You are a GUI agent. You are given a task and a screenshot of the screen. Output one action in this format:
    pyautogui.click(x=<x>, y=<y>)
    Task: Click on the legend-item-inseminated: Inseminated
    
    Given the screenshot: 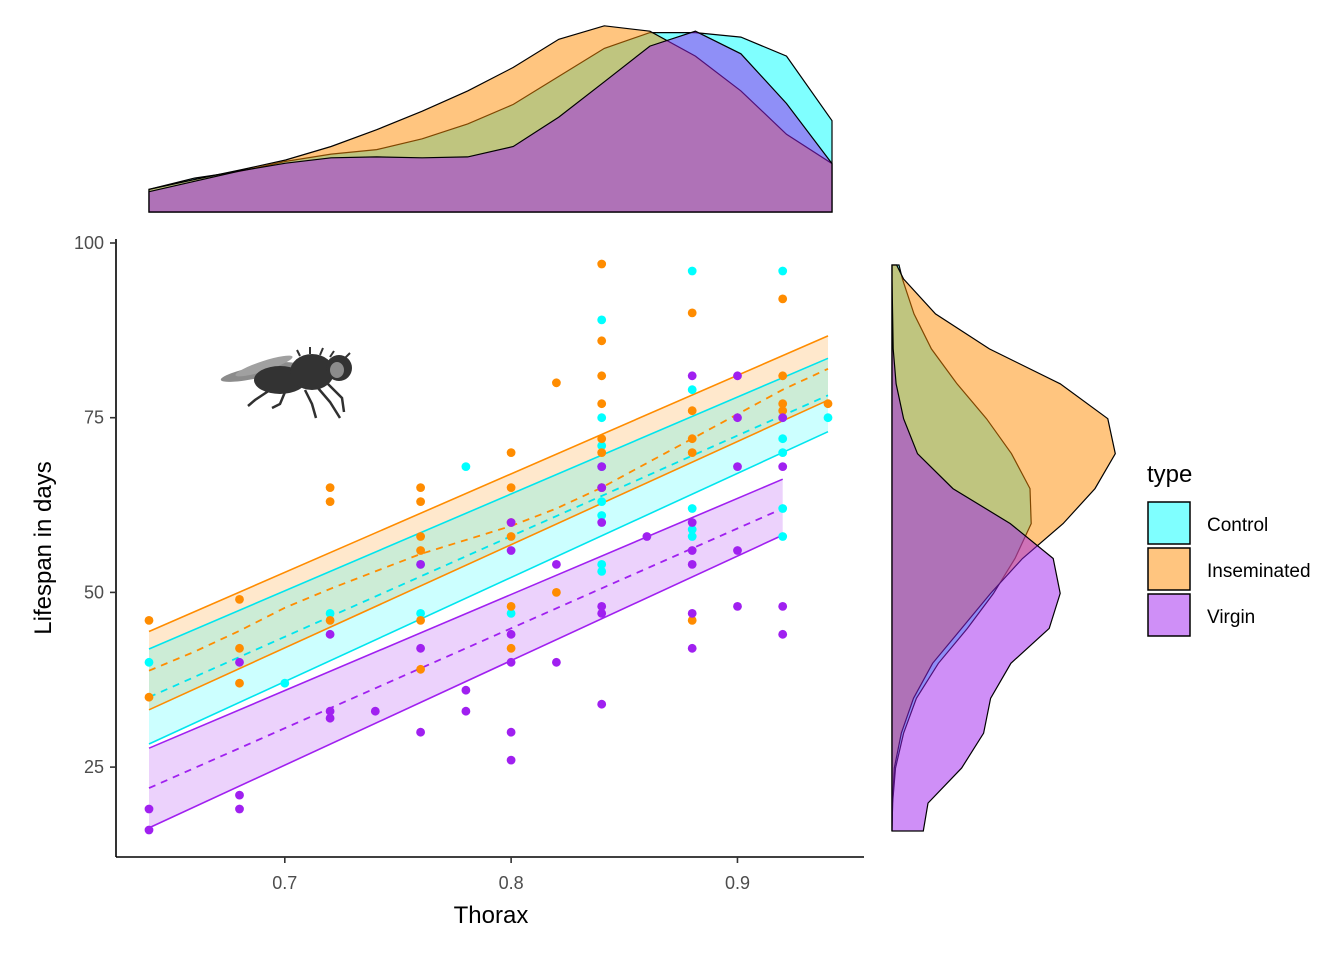 What is the action you would take?
    pyautogui.click(x=1229, y=569)
    